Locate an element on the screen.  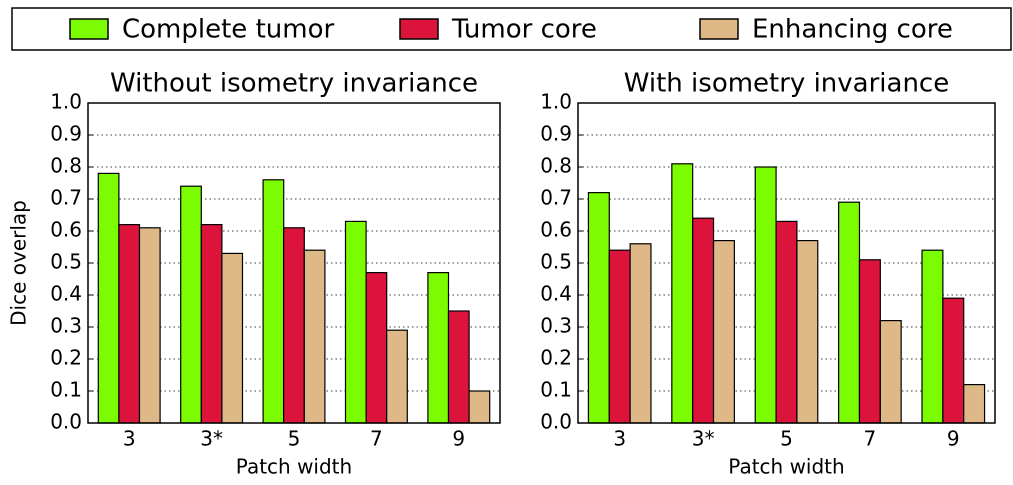
legend-label: Complete tumor is located at coordinates (228, 30).